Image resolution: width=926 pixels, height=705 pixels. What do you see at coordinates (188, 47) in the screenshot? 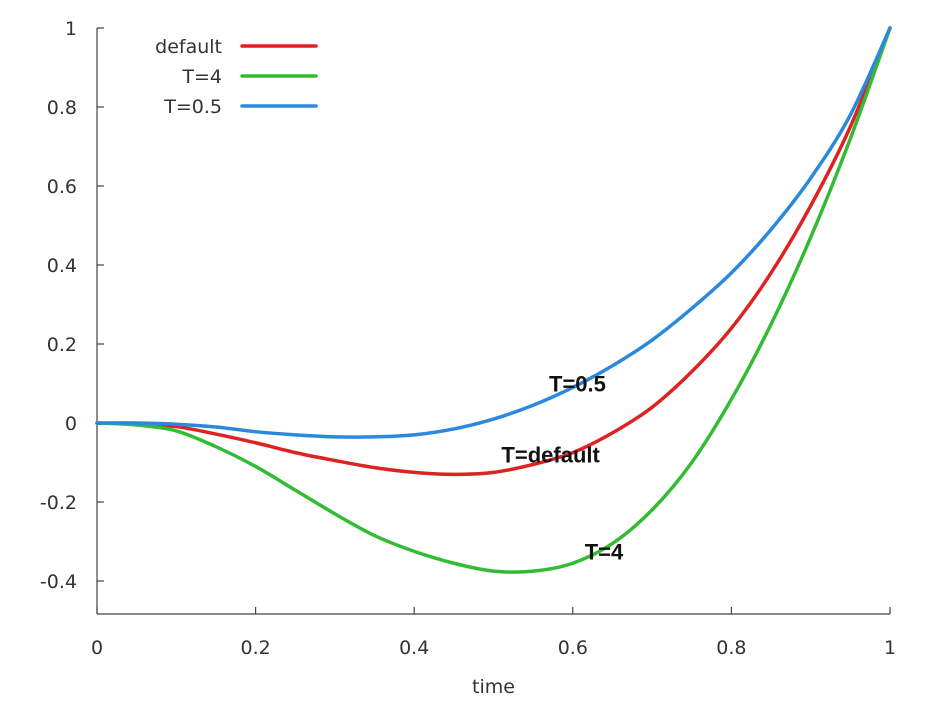
I see `legend-label-default: default` at bounding box center [188, 47].